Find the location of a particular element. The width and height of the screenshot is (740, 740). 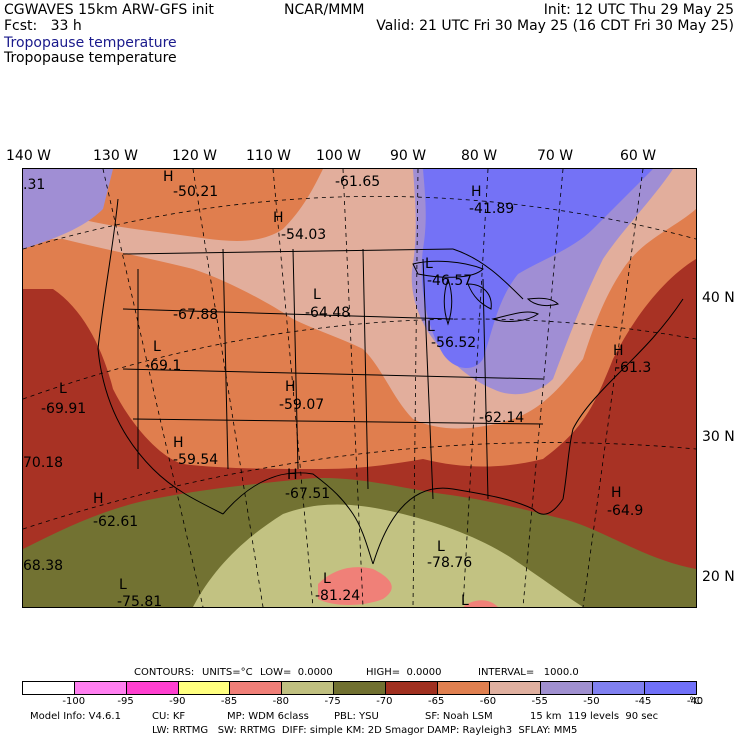

extremum-value: -41.89 is located at coordinates (491, 209).